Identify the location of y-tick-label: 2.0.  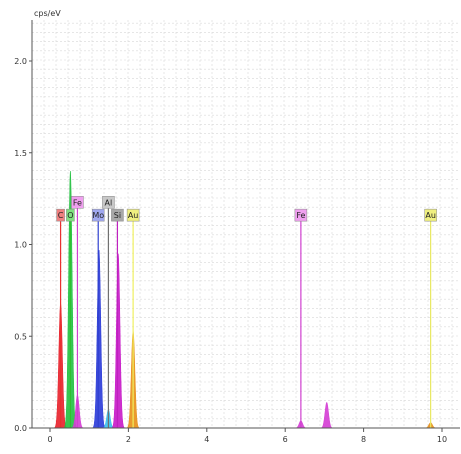
(20, 61).